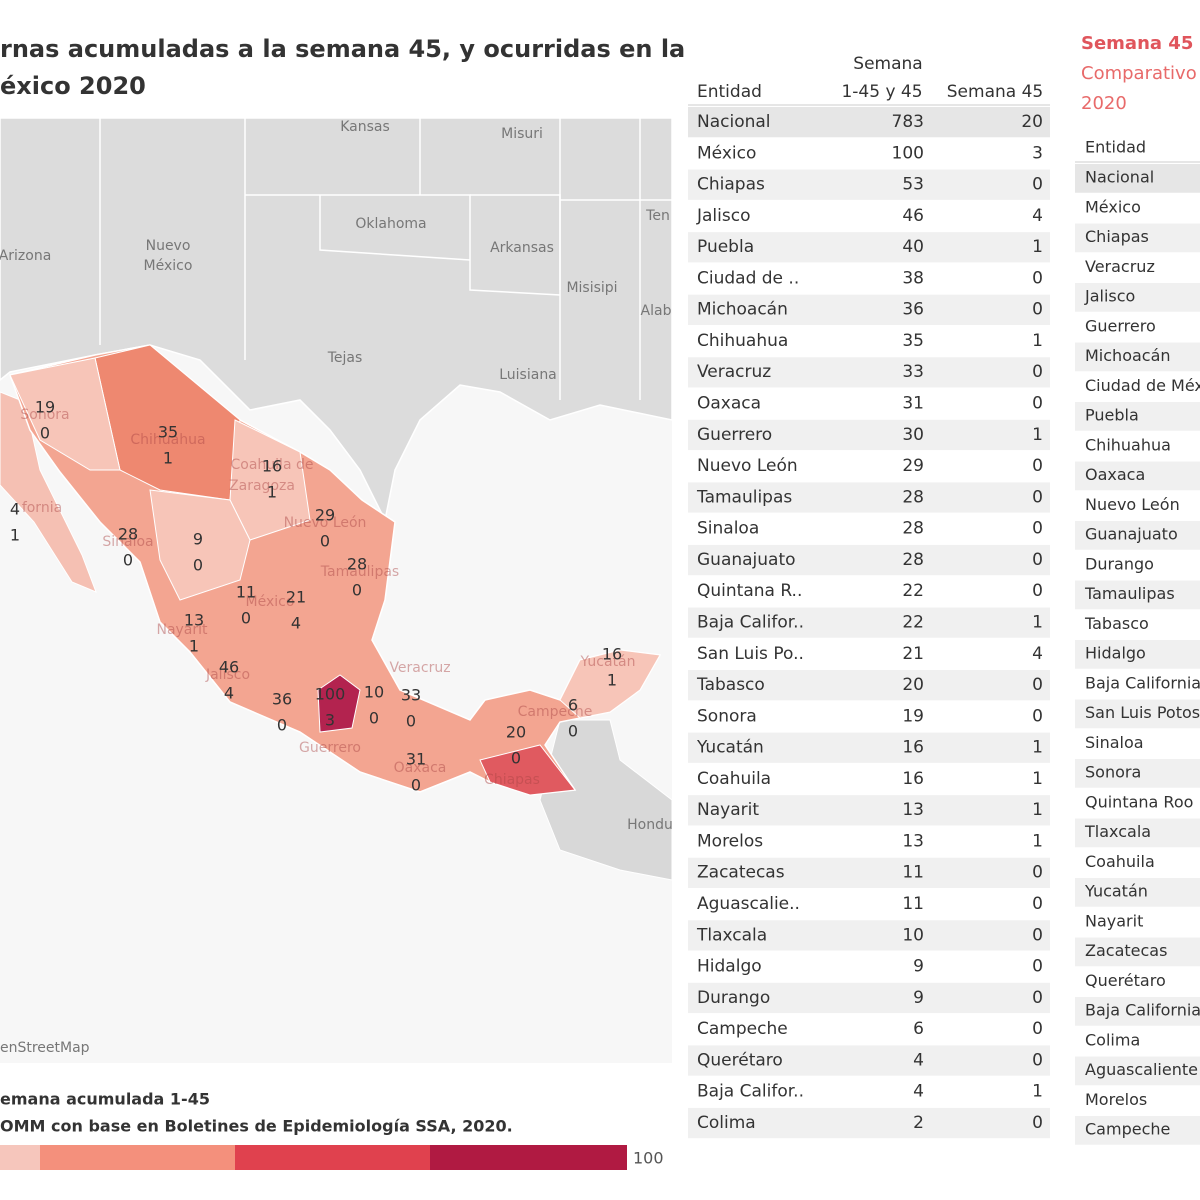 This screenshot has height=1200, width=1200. Describe the element at coordinates (742, 310) in the screenshot. I see `cell-entity: Michoacán` at that location.